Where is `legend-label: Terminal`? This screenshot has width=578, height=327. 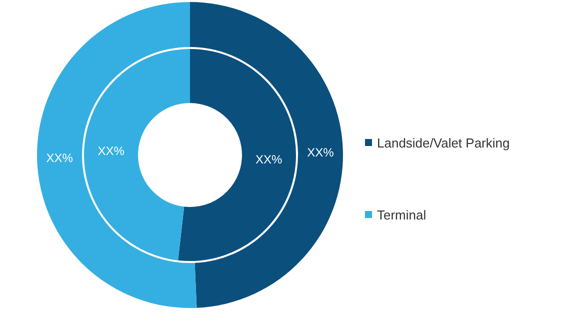 legend-label: Terminal is located at coordinates (401, 215).